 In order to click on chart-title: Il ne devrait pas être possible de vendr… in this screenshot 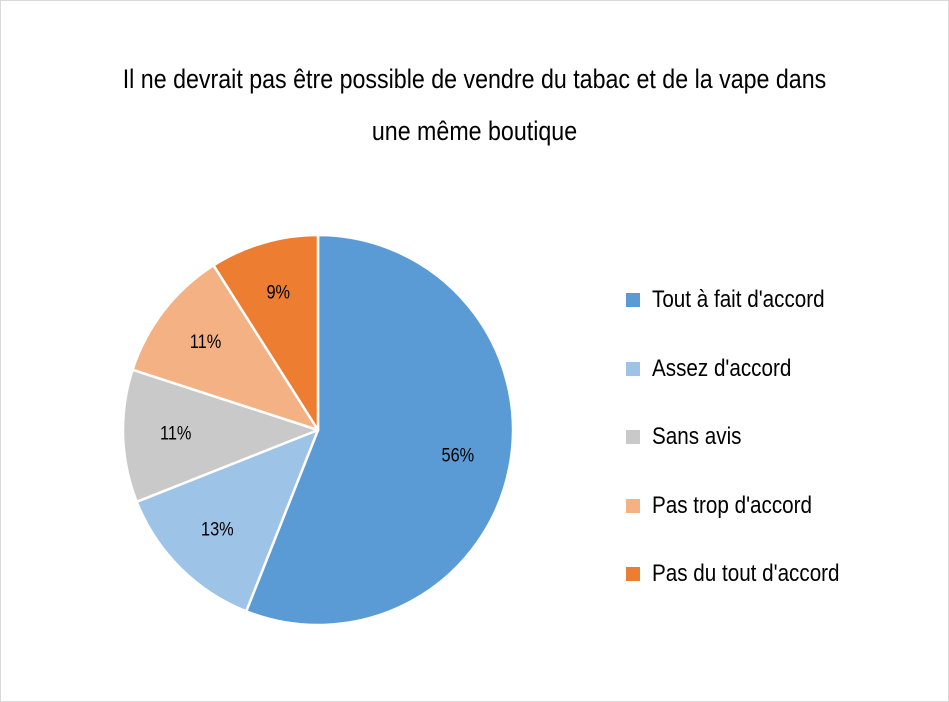, I will do `click(474, 105)`.